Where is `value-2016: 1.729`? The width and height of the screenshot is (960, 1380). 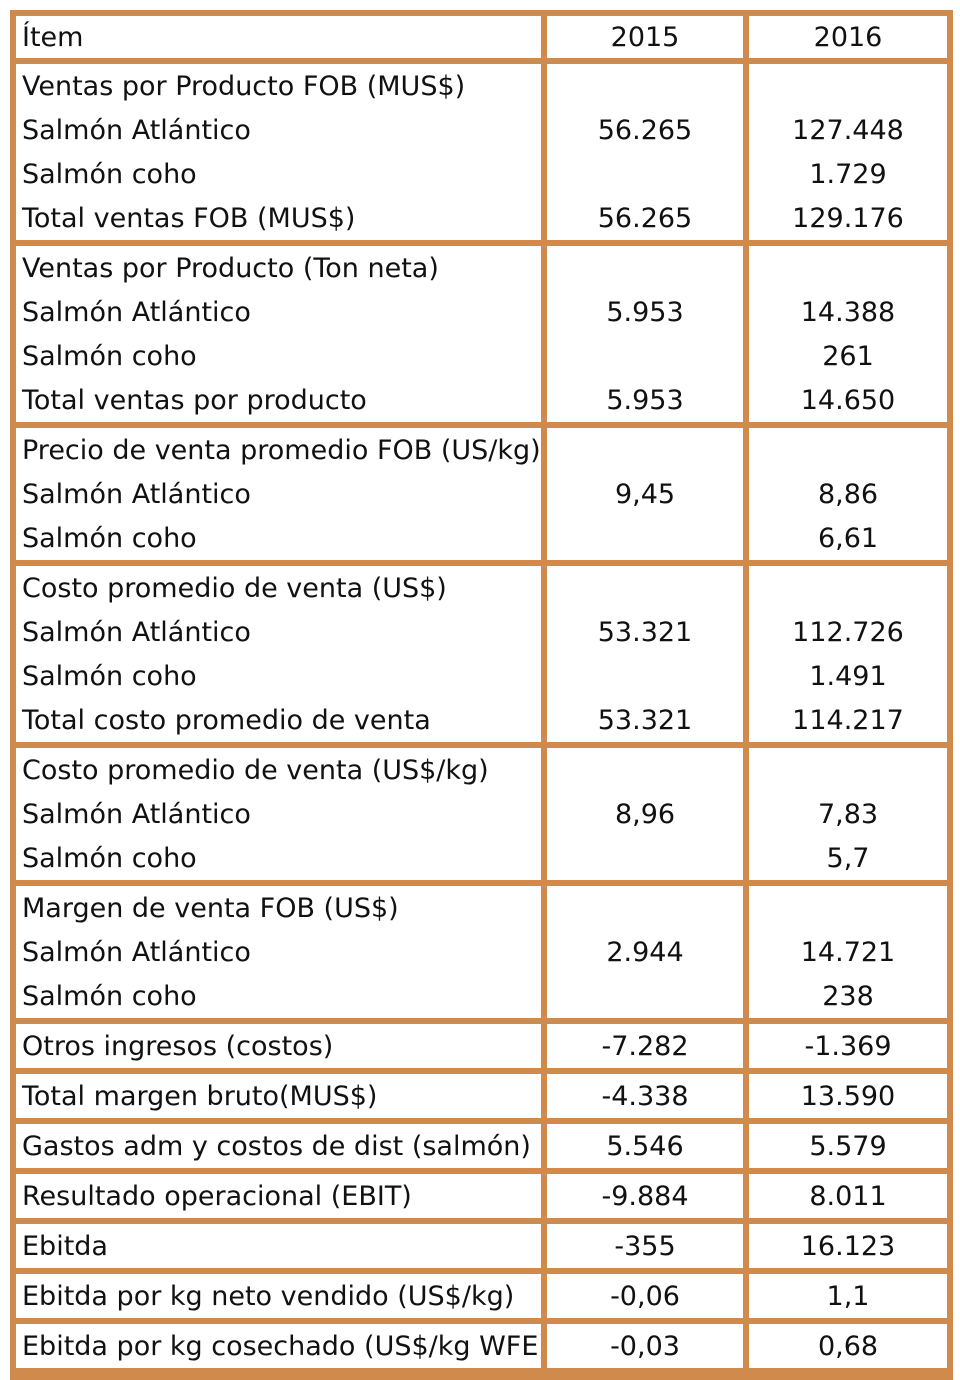
value-2016: 1.729 is located at coordinates (848, 174).